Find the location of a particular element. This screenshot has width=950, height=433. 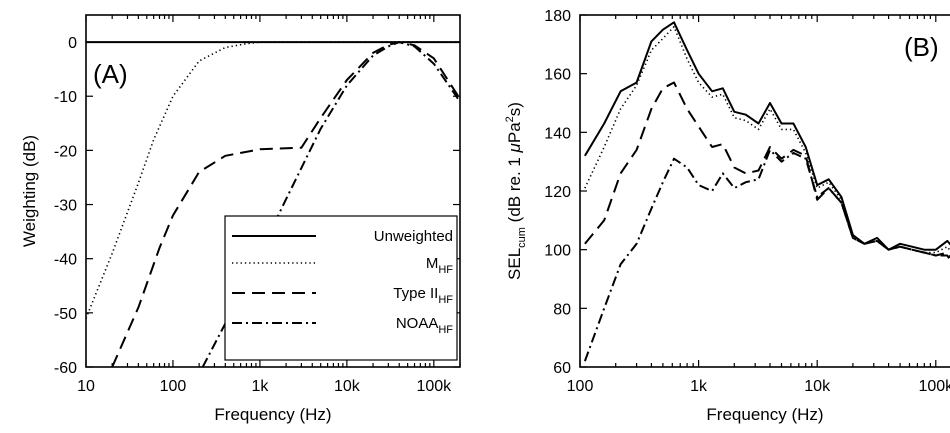

panel-a-legend: Unweighted MHF Type IIHF NOAAHF is located at coordinates (341, 288).